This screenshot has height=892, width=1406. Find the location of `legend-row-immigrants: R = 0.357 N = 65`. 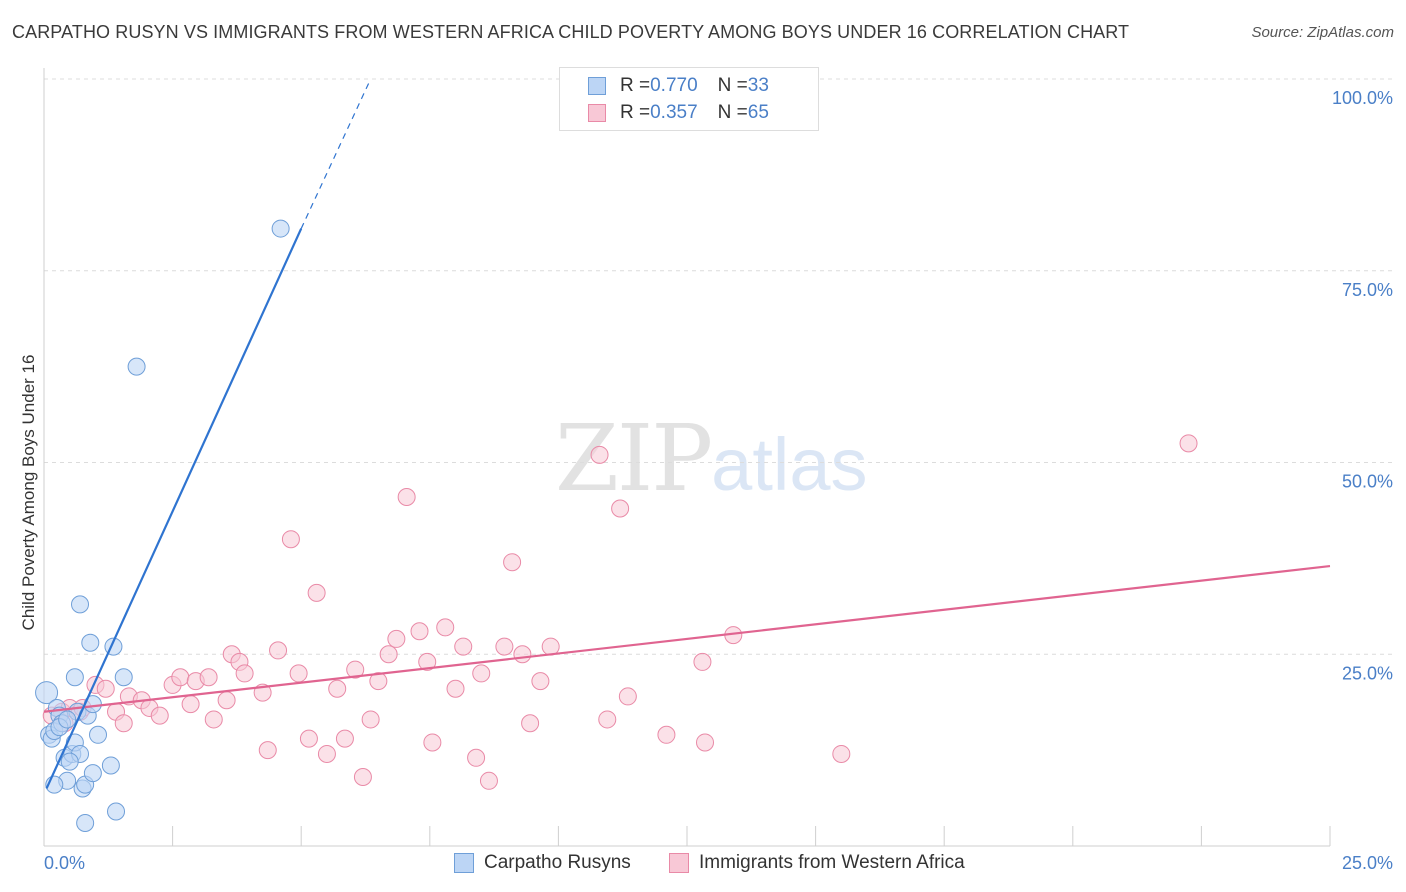

legend-row-immigrants: R = 0.357 N = 65 is located at coordinates (678, 113).